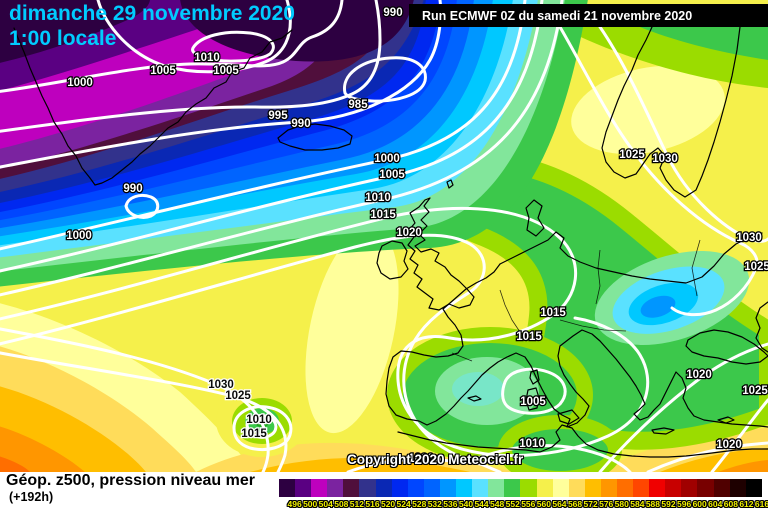  I want to click on legend-tick: 580, so click(621, 504).